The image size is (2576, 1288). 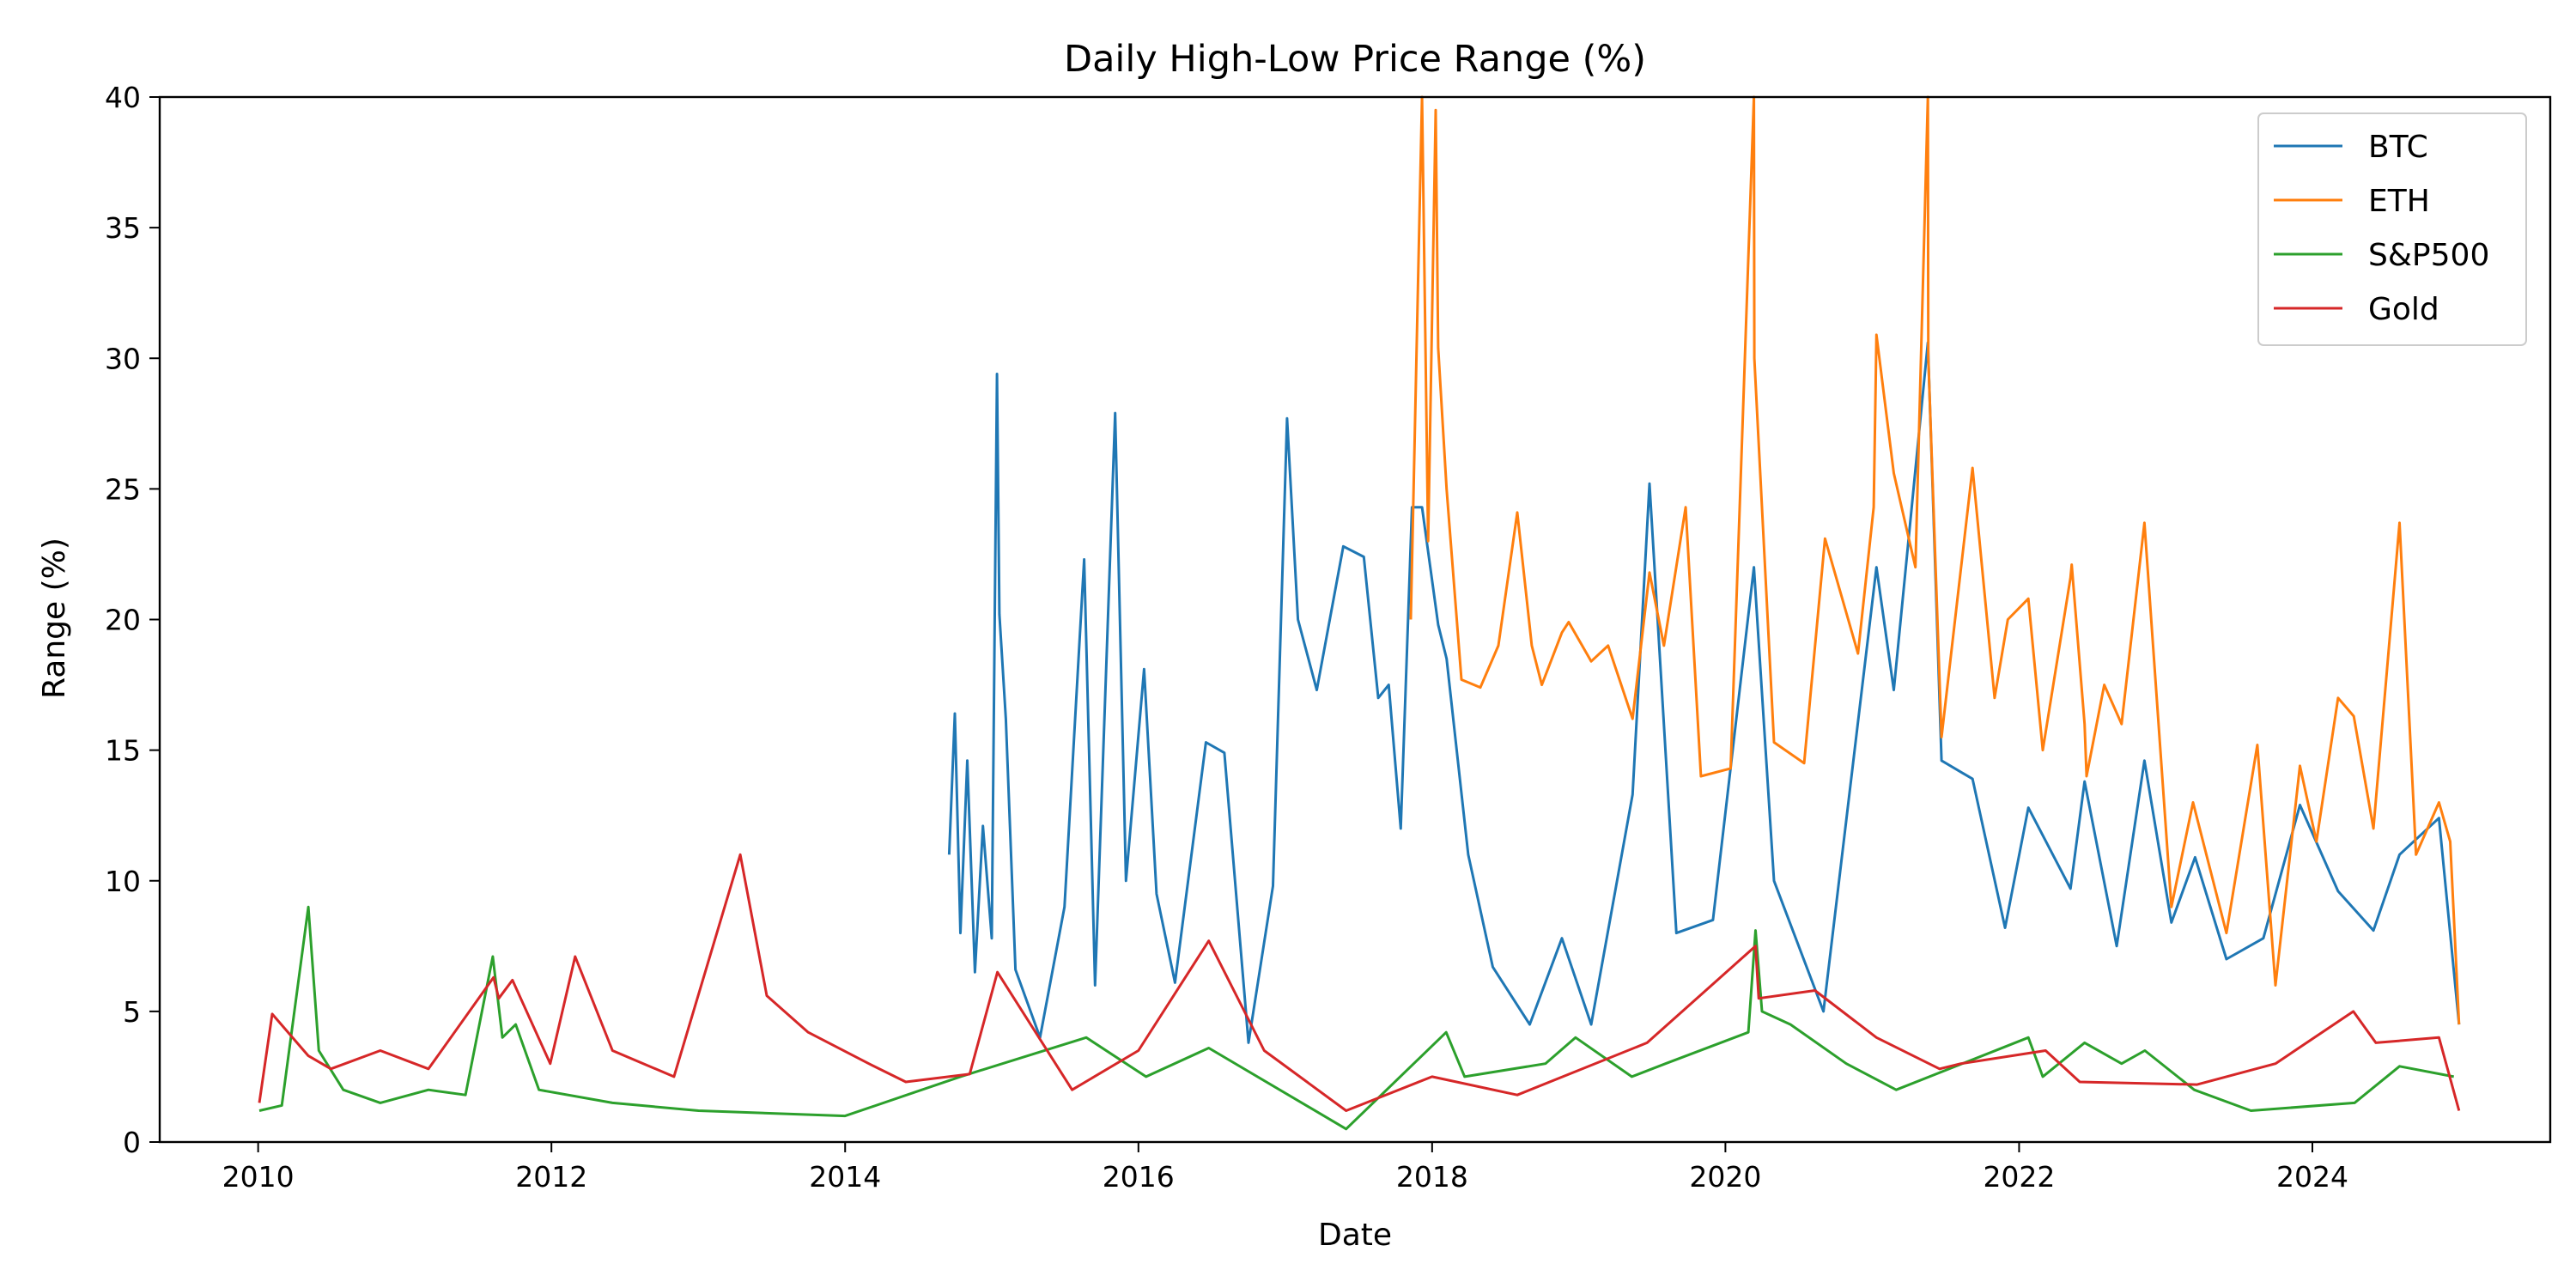 What do you see at coordinates (845, 1177) in the screenshot?
I see `x-tick-label: 2014` at bounding box center [845, 1177].